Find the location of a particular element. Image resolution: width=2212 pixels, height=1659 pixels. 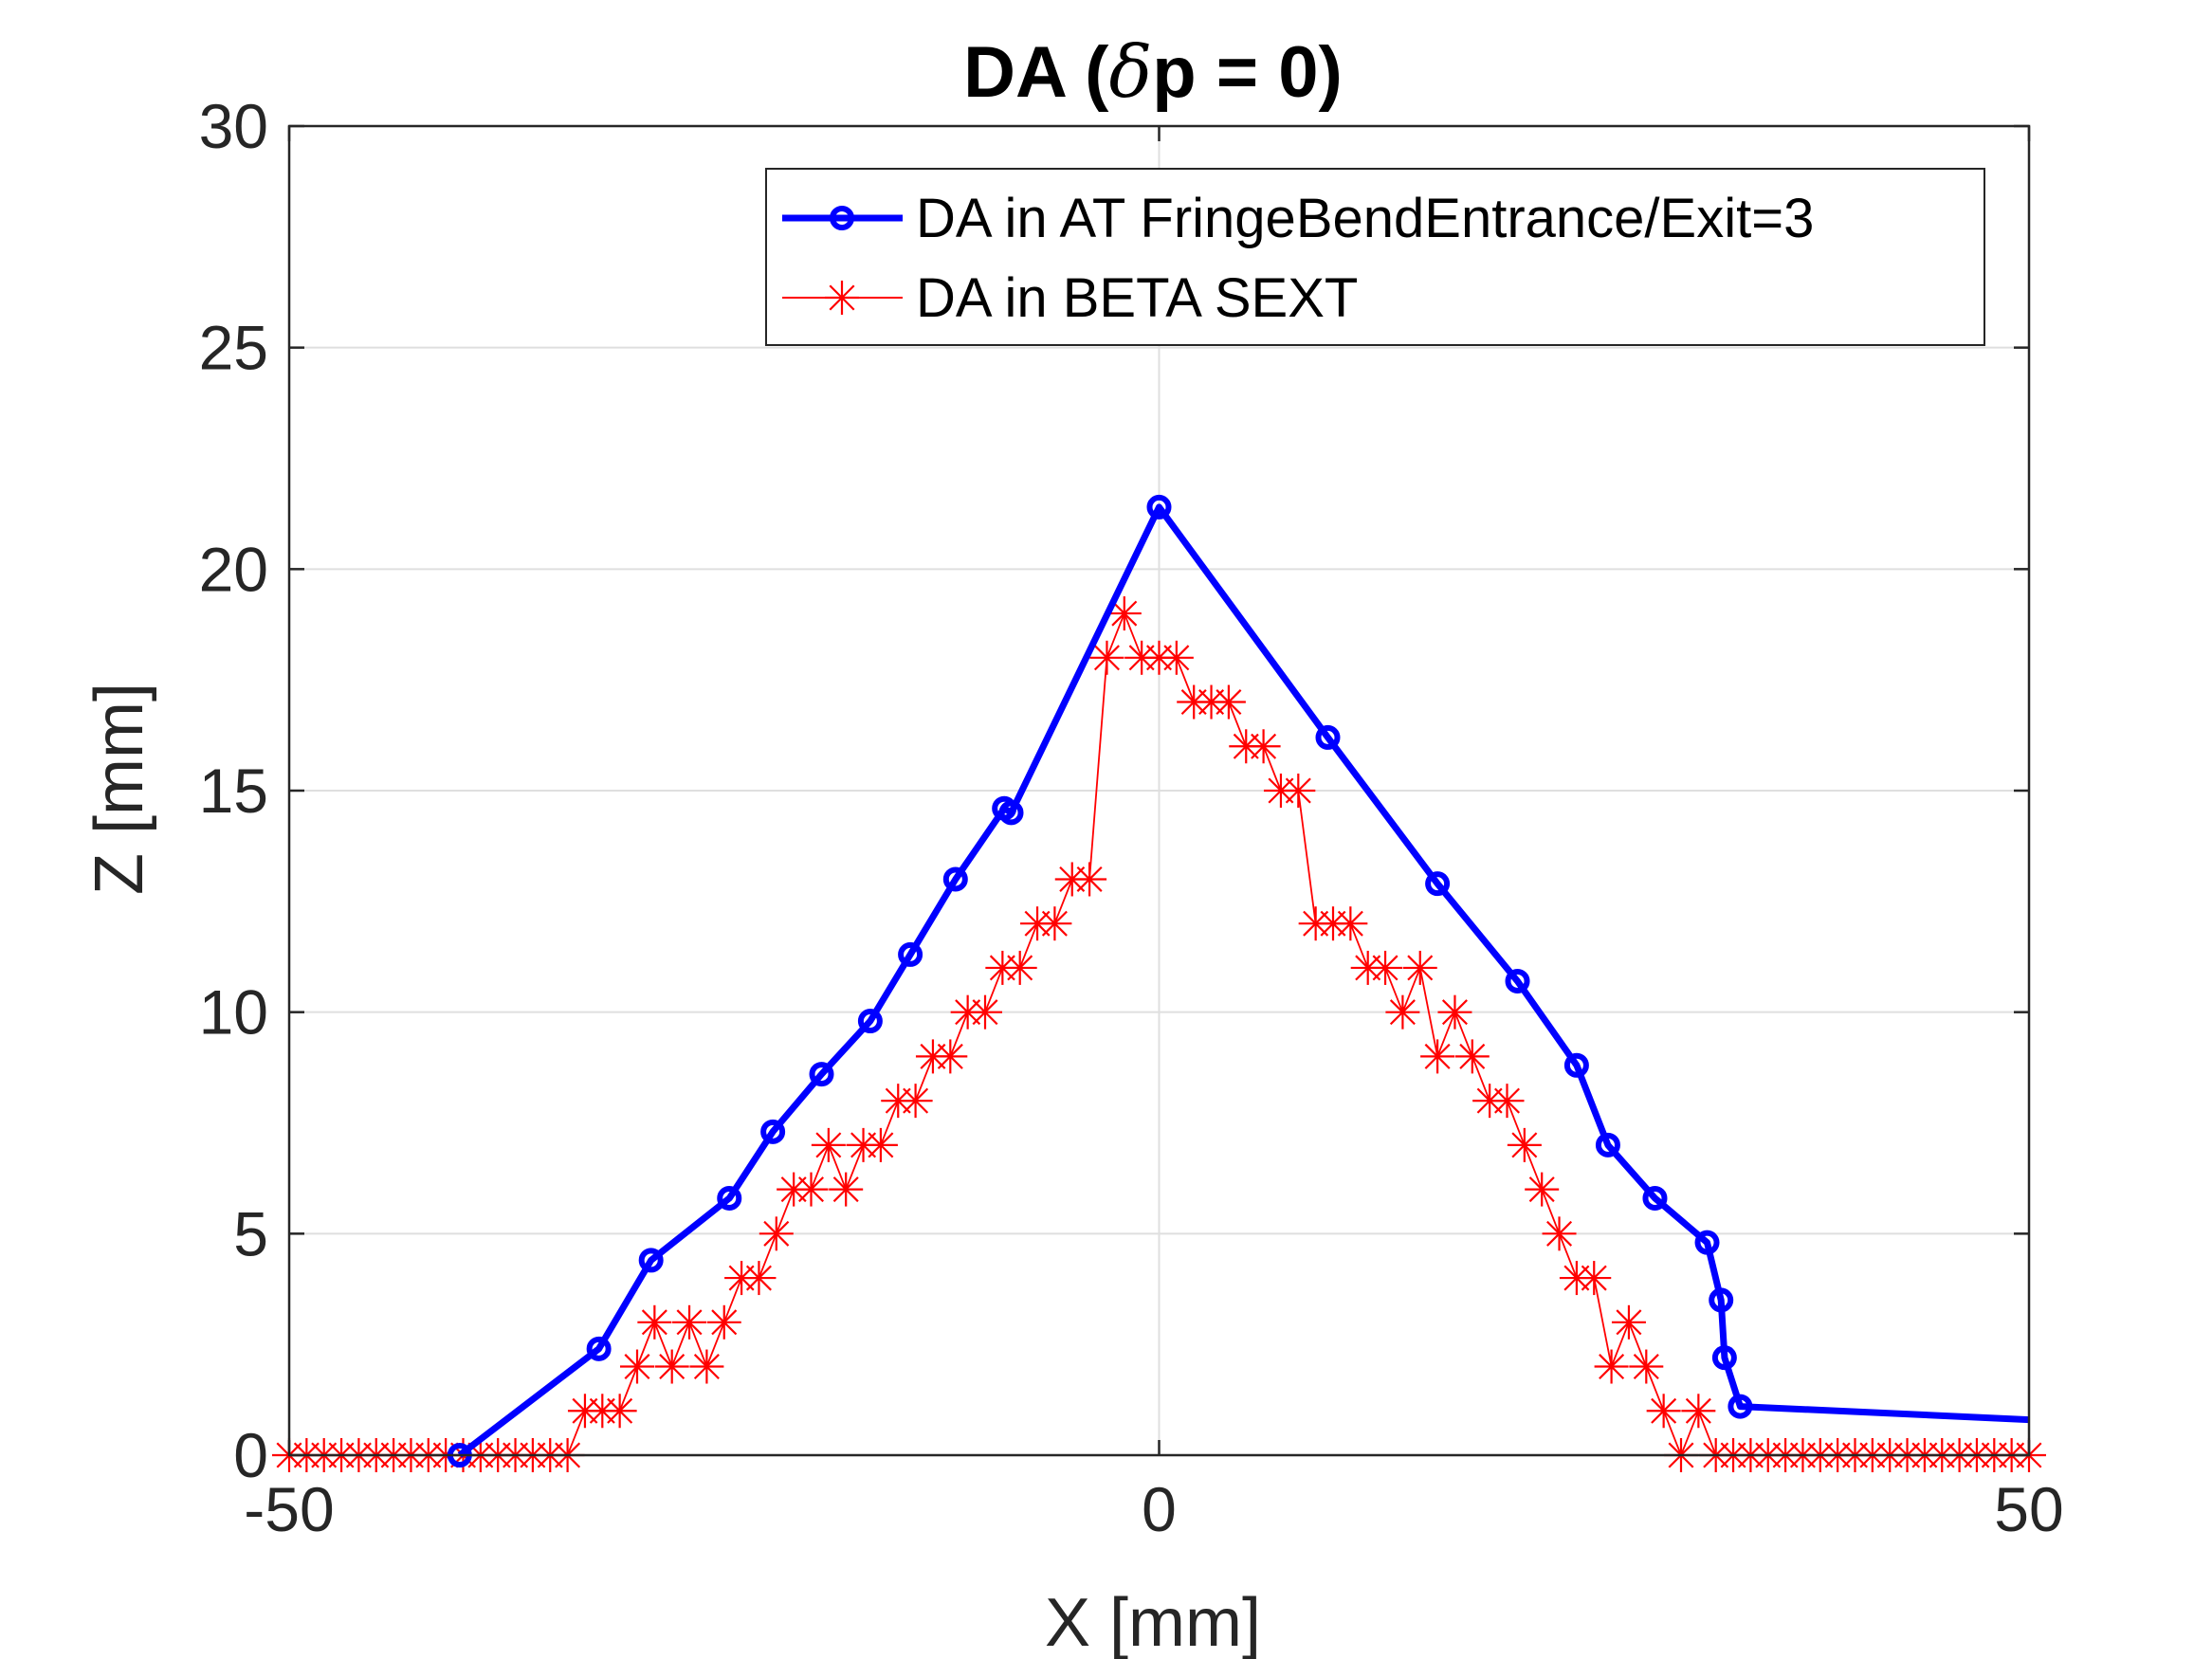

x-axis-label: X [mm] is located at coordinates (1153, 1622).